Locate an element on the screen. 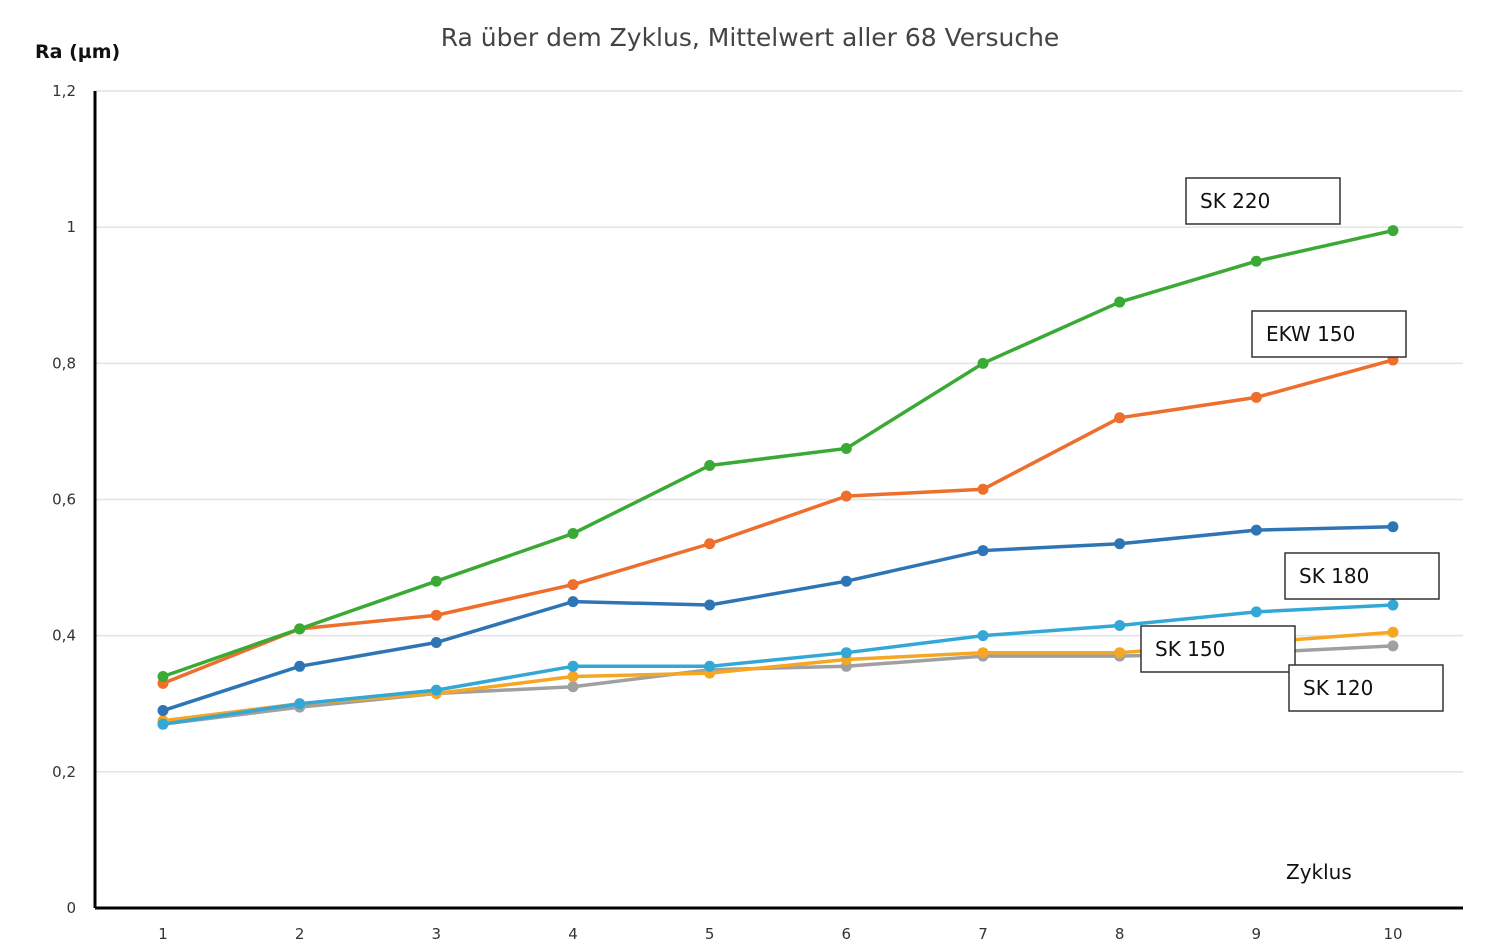 The height and width of the screenshot is (952, 1500). y-tick-labels: 0 0,2 0,4 0,6 0,8 1 1,2 is located at coordinates (64, 499).